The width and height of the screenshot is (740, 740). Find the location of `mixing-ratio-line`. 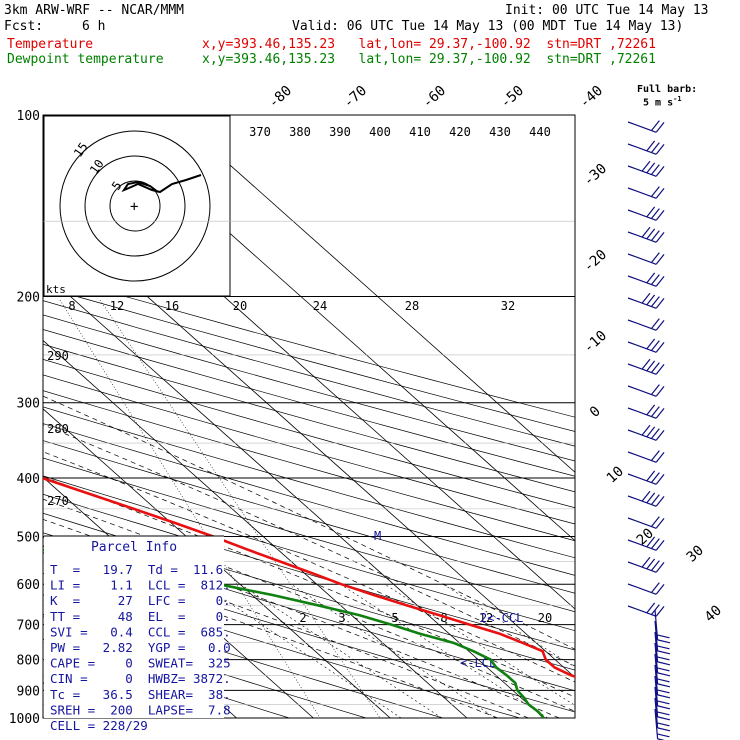

mixing-ratio-line is located at coordinates (479, 644).